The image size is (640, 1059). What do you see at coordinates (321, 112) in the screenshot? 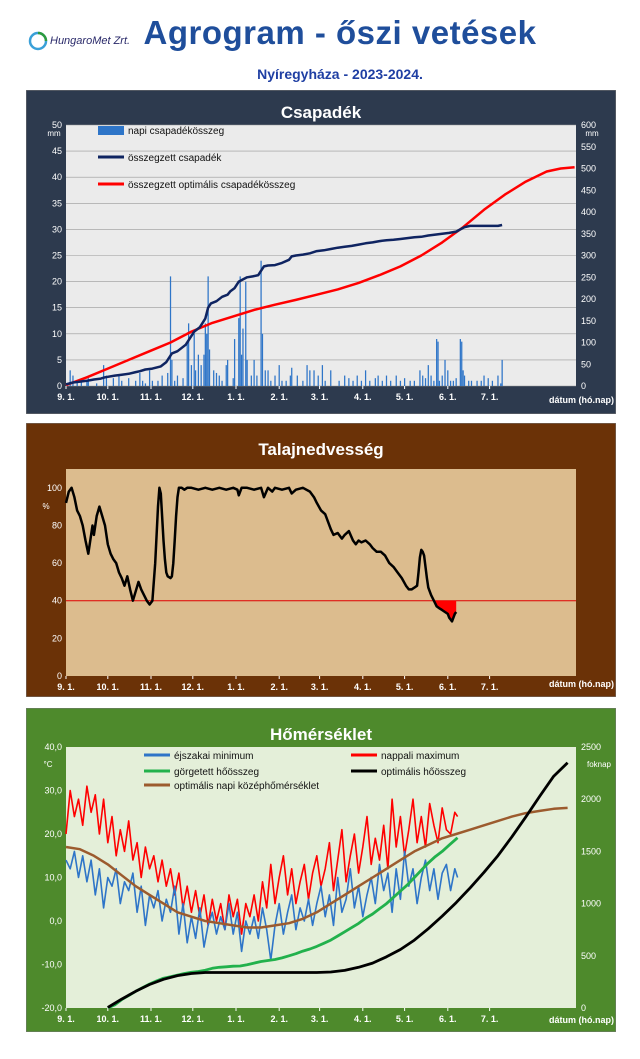
I see `precip-chart-title: Csapadék` at bounding box center [321, 112].